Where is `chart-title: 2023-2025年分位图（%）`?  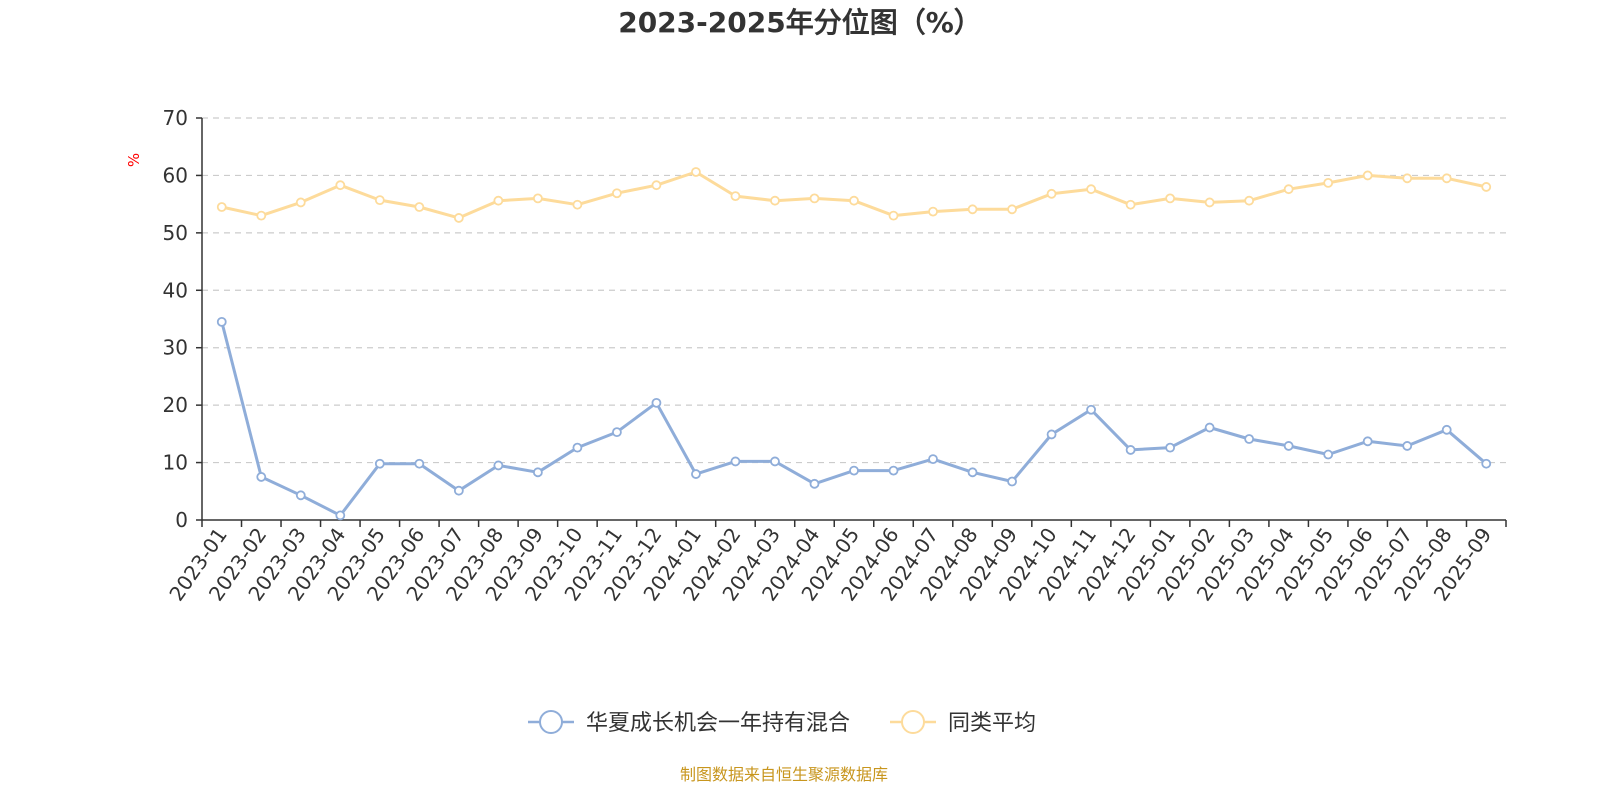
chart-title: 2023-2025年分位图（%） is located at coordinates (800, 22).